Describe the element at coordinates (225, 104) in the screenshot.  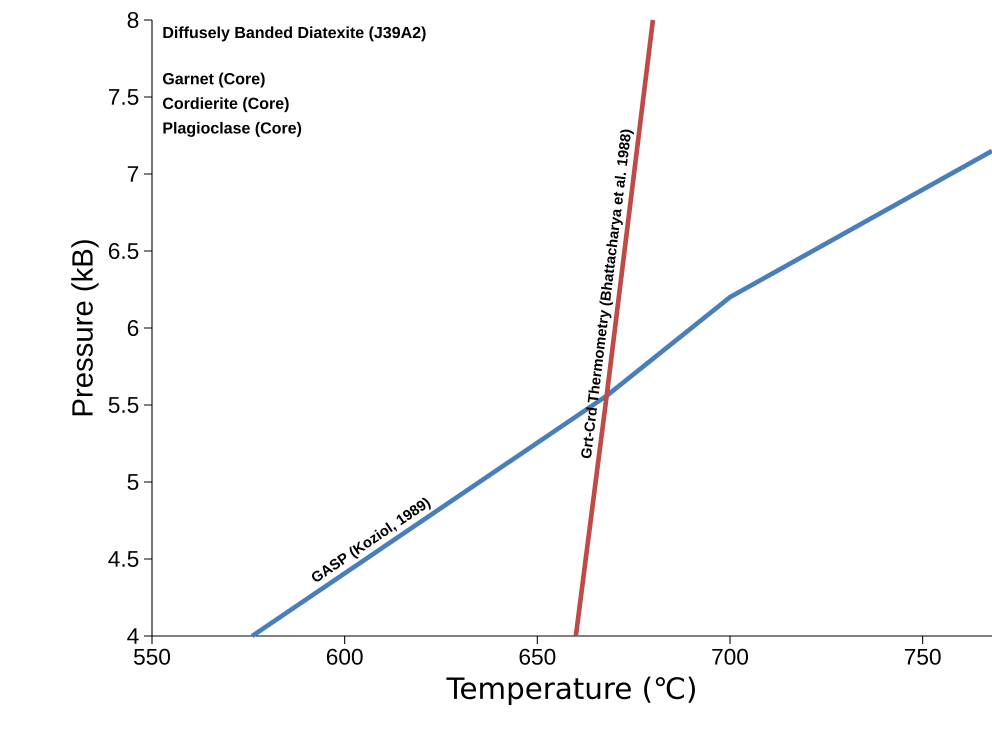
I see `annotation: Cordierite (Core)` at that location.